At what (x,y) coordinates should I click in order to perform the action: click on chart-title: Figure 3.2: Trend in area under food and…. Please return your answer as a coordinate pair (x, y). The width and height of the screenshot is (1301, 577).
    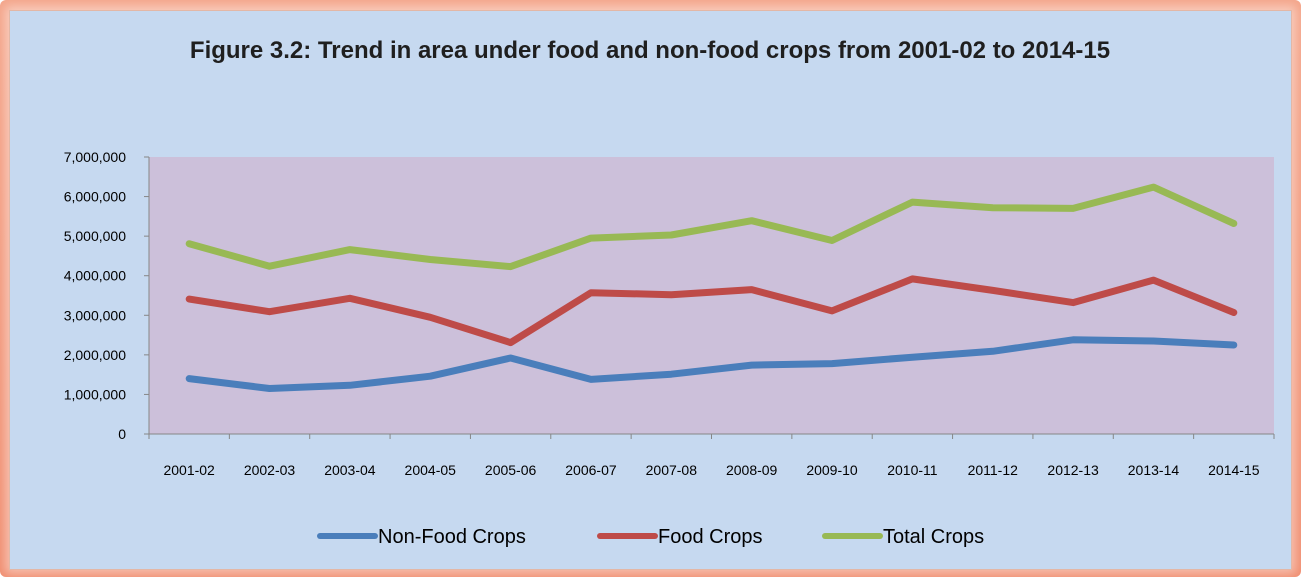
    Looking at the image, I should click on (650, 50).